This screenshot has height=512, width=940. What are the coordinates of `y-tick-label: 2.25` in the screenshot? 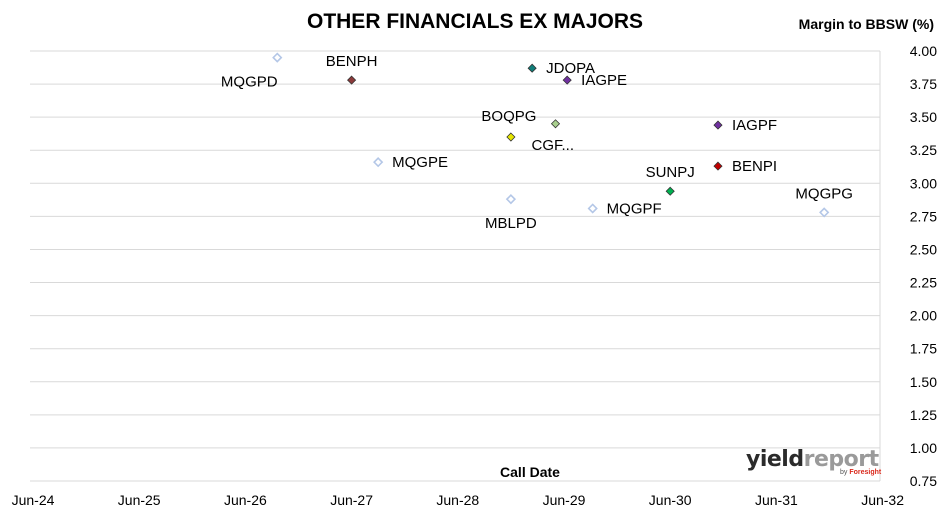 It's located at (923, 283).